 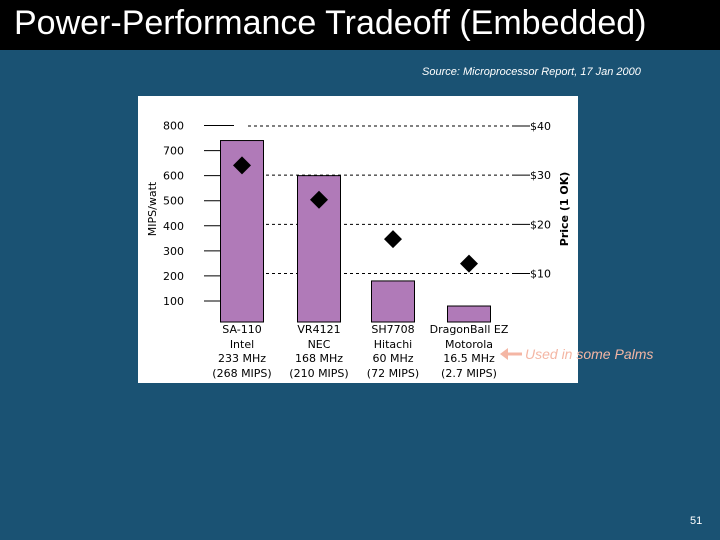 I want to click on left-axis-tick-label: 700, so click(x=173, y=151).